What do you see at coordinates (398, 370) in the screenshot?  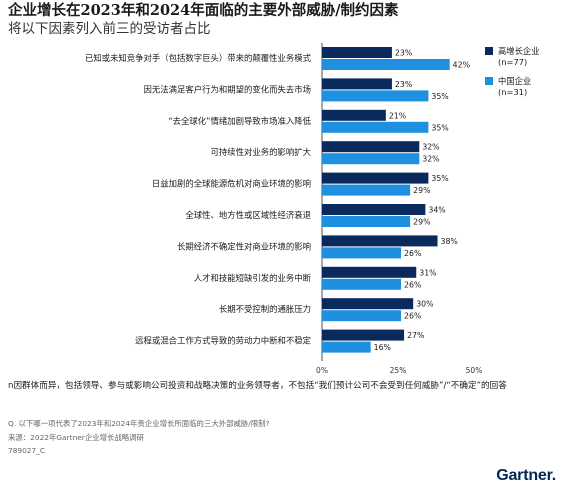 I see `x-tick-label: 25%` at bounding box center [398, 370].